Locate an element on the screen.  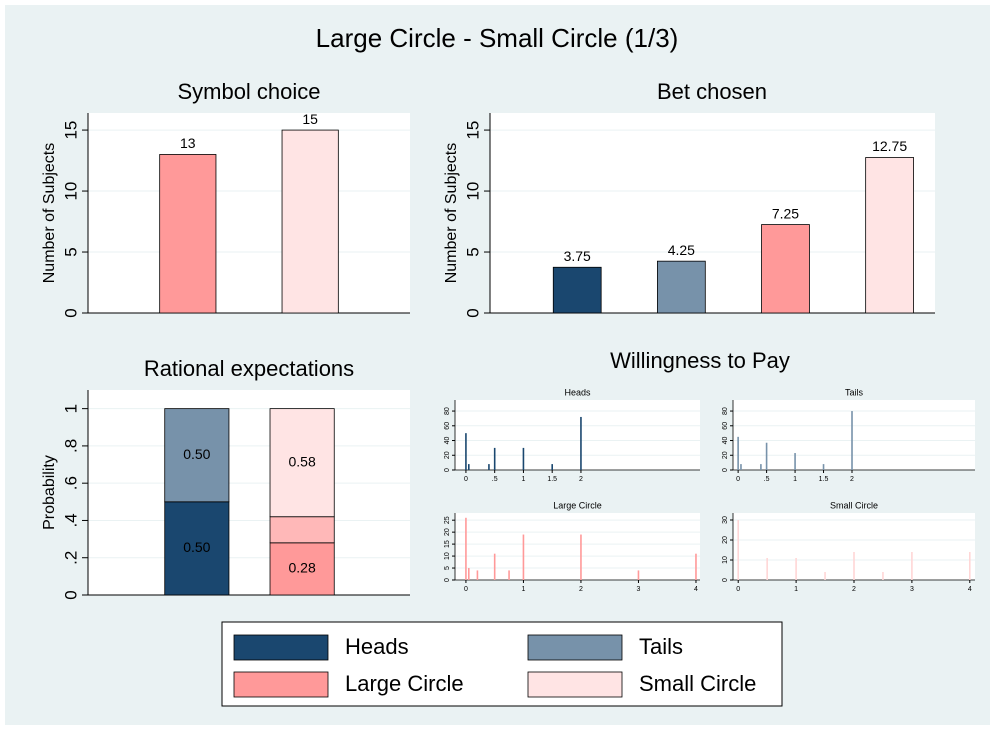
figure-title: Large Circle - Small Circle (1/3) is located at coordinates (497, 38).